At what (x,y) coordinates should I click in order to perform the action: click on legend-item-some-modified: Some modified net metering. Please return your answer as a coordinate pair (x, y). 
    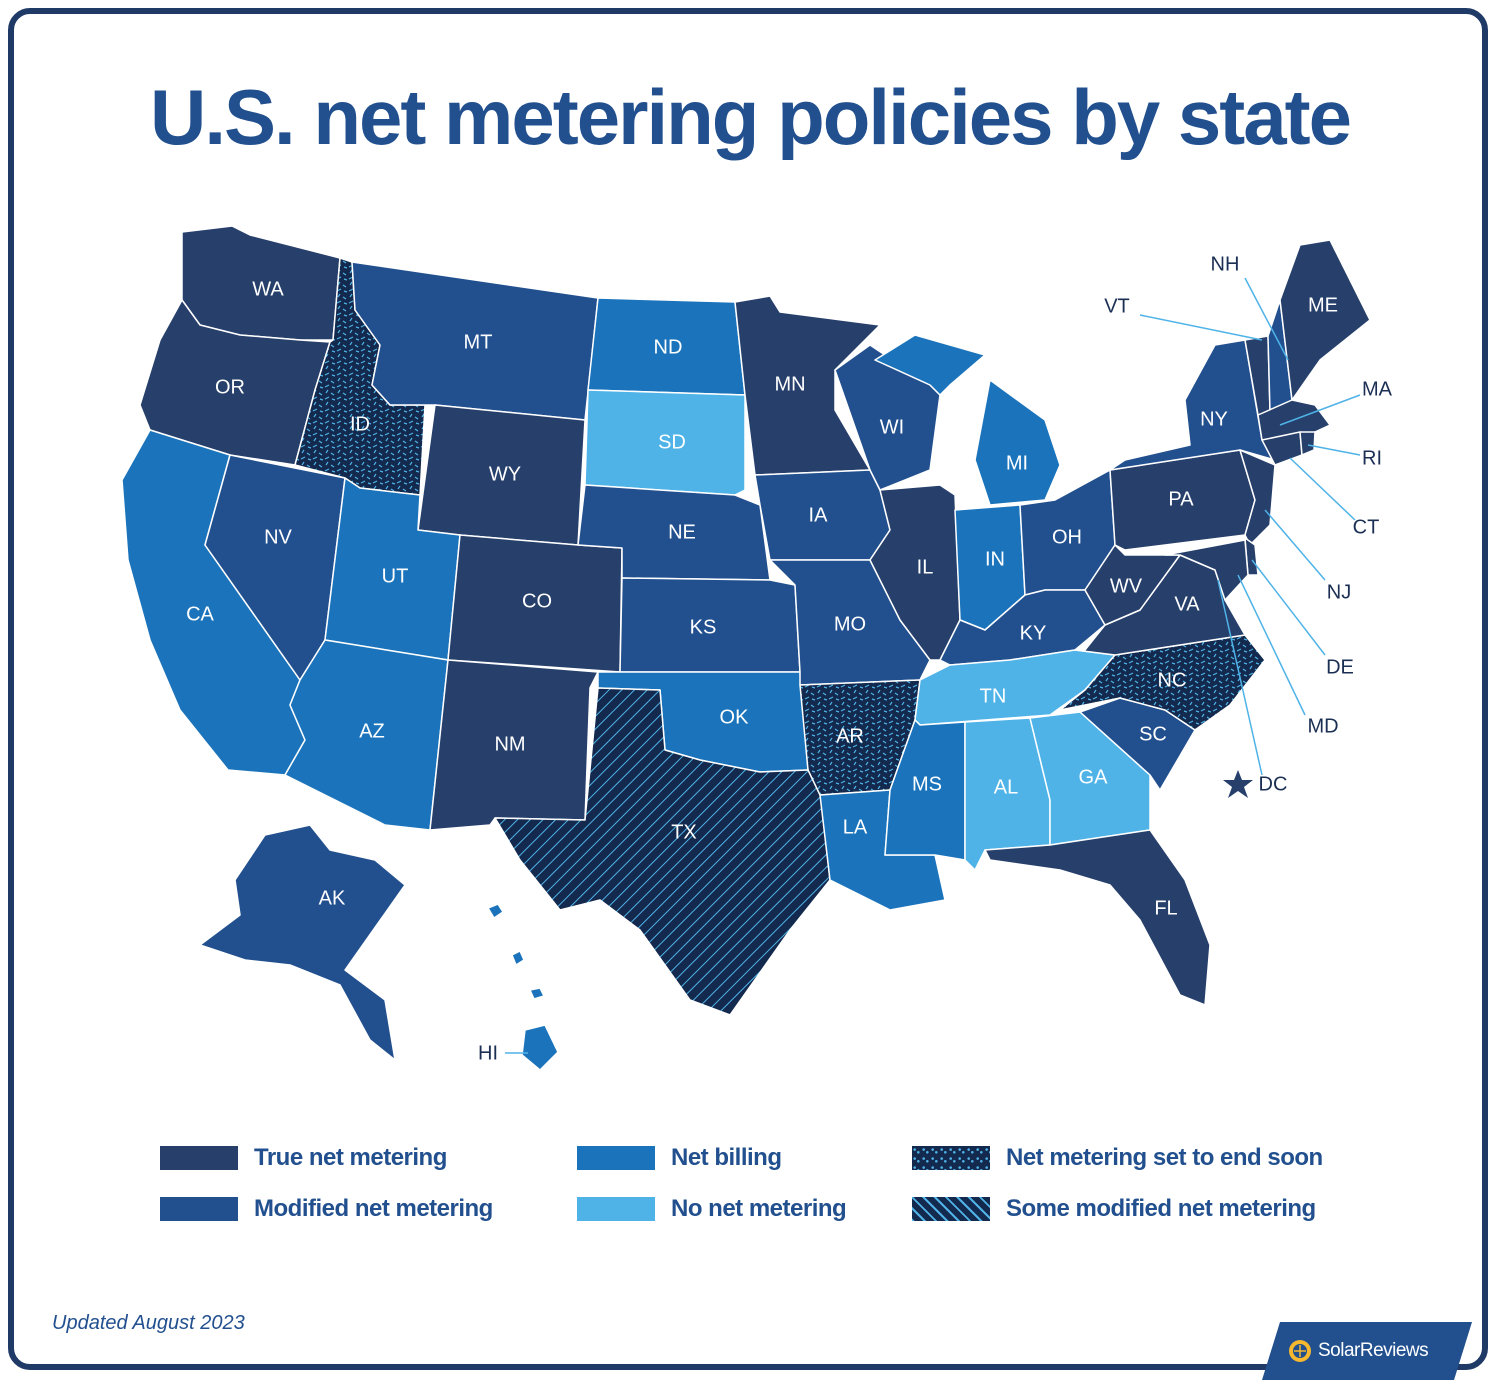
    Looking at the image, I should click on (1114, 1209).